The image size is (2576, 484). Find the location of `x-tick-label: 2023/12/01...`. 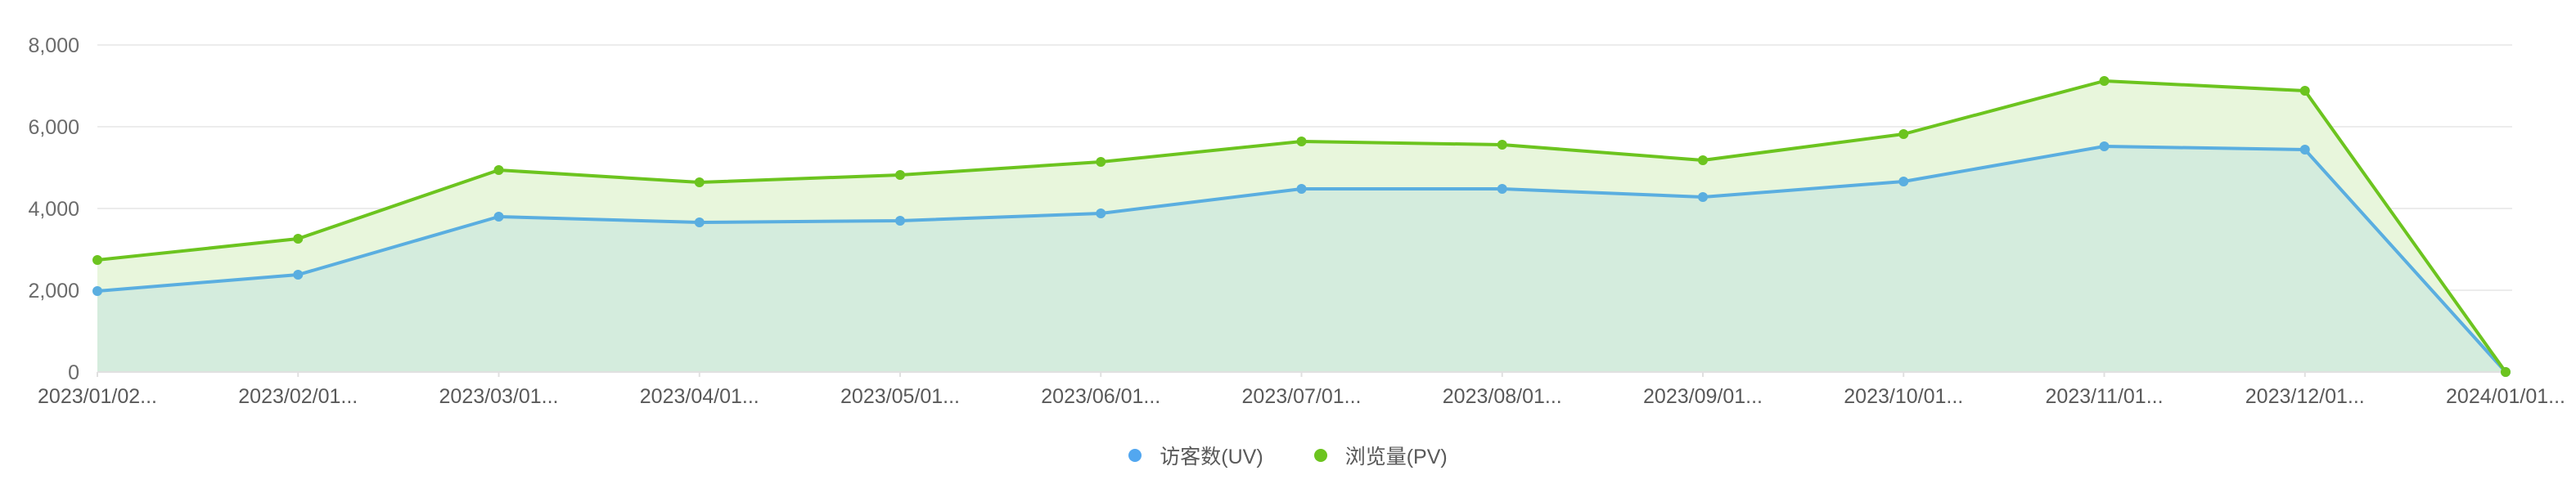

x-tick-label: 2023/12/01... is located at coordinates (2305, 396).